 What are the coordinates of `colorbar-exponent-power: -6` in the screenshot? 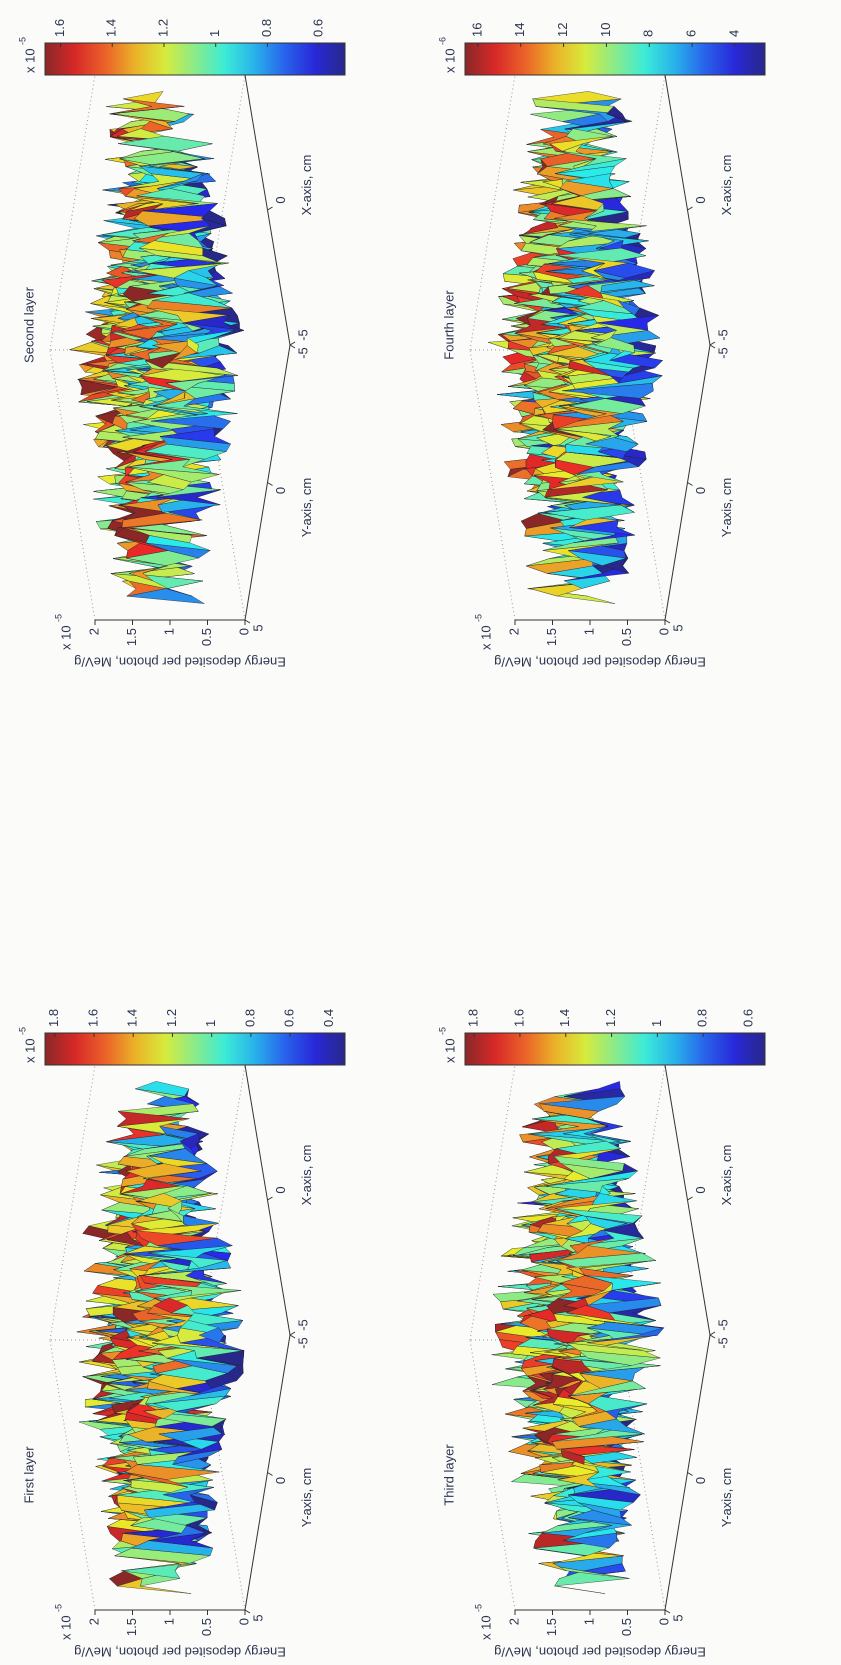 It's located at (442, 41).